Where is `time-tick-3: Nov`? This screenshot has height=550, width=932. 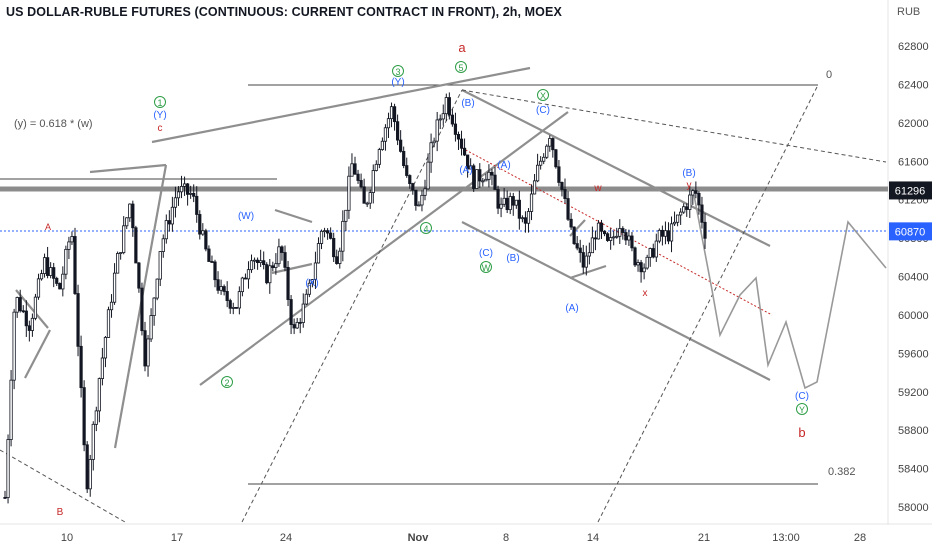
time-tick-3: Nov is located at coordinates (419, 538).